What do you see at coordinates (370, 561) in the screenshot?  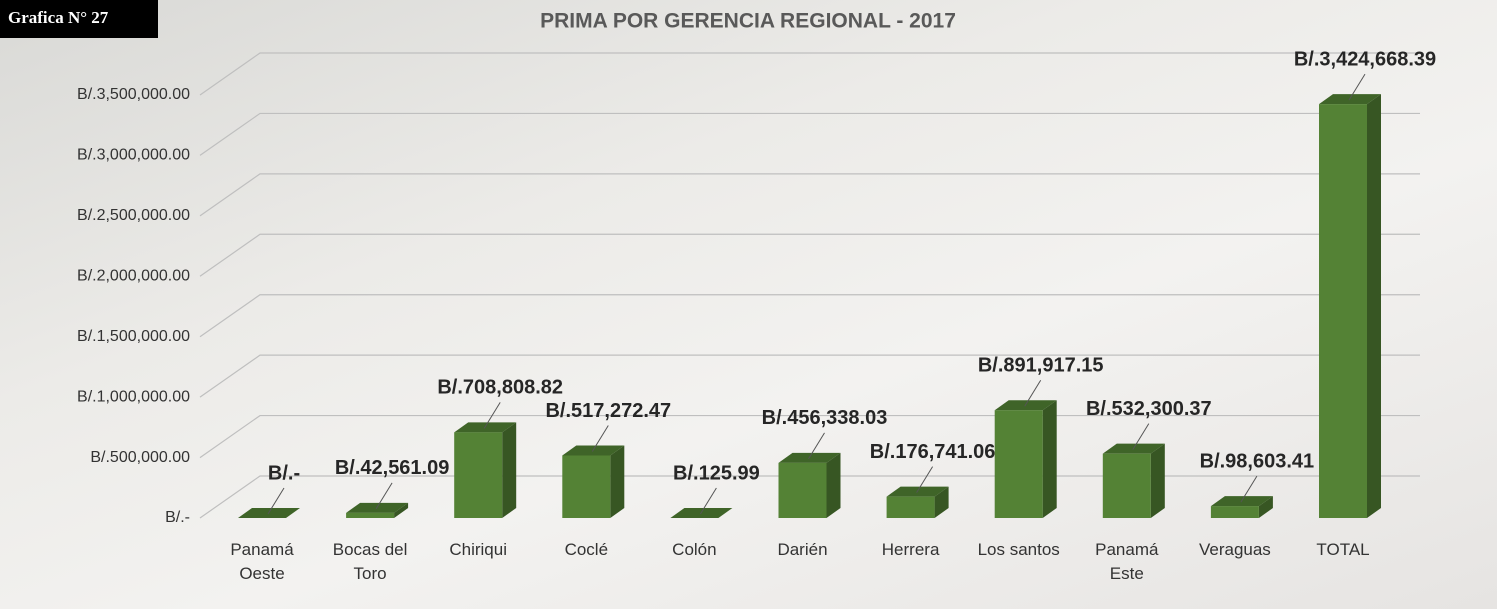 I see `x-tick-label: Bocas del Toro` at bounding box center [370, 561].